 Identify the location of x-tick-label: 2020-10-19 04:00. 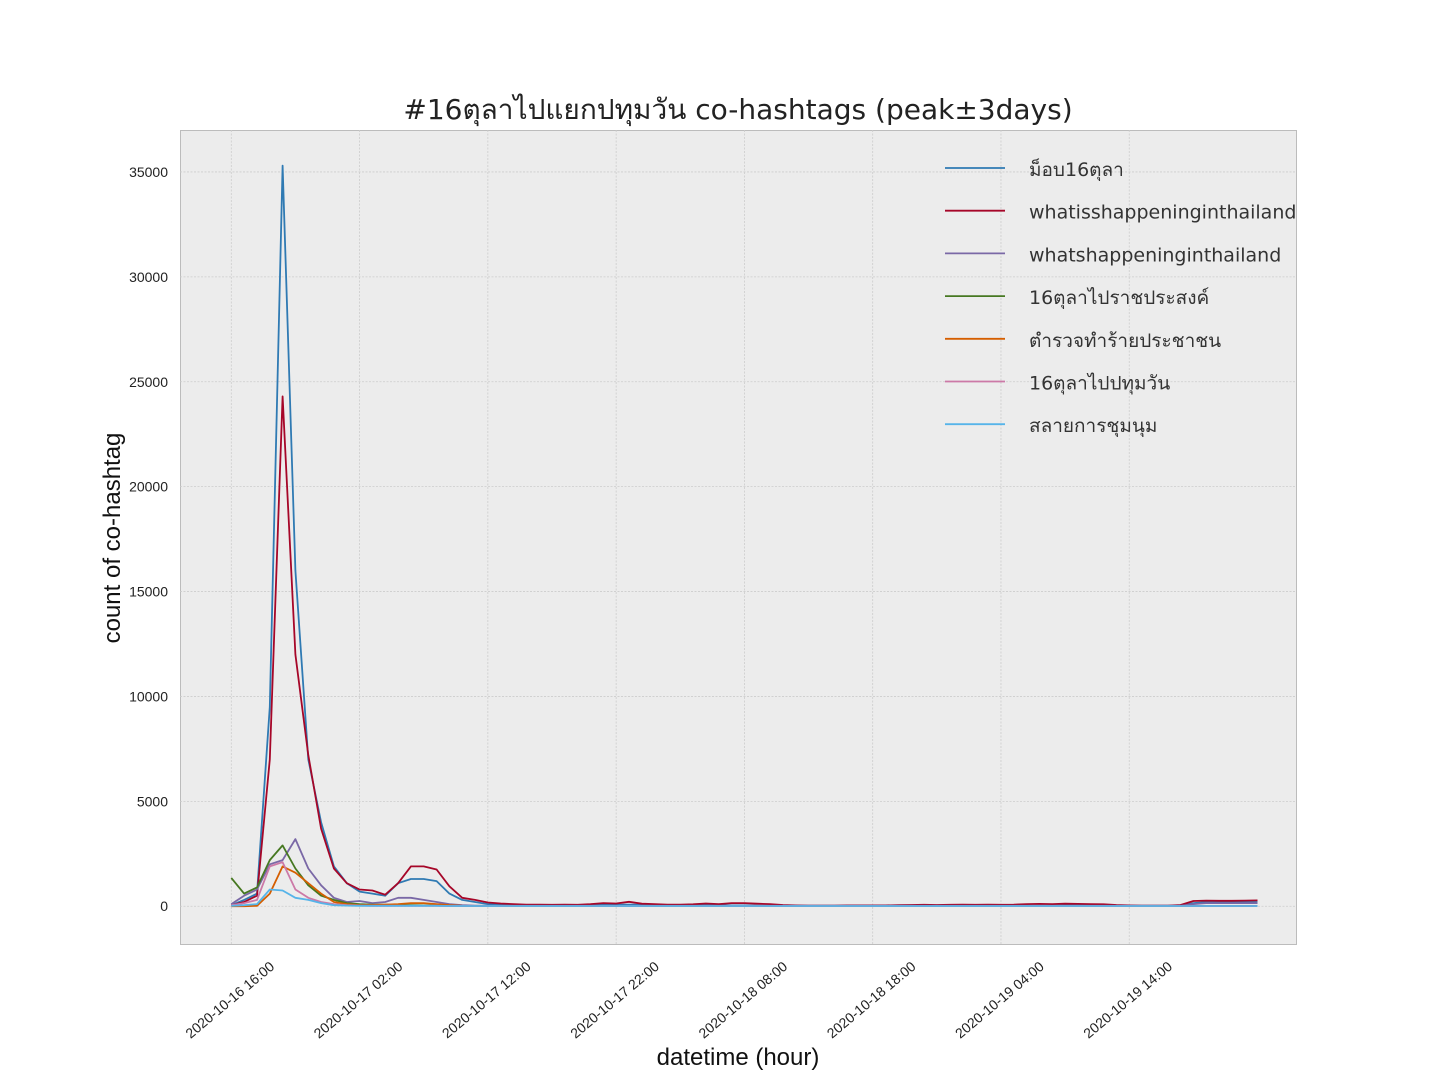
(999, 999).